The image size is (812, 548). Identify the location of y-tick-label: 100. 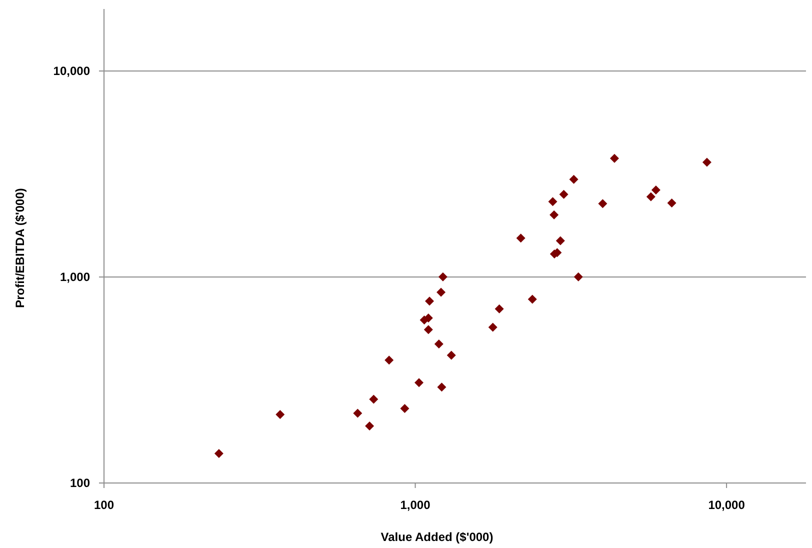
(80, 483).